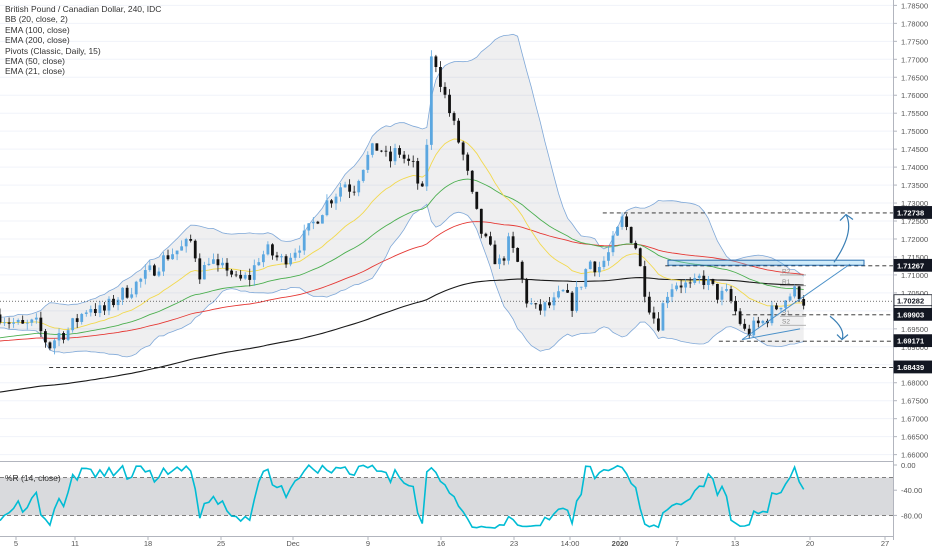 The height and width of the screenshot is (550, 932). Describe the element at coordinates (786, 322) in the screenshot. I see `pivot-label: S2` at that location.